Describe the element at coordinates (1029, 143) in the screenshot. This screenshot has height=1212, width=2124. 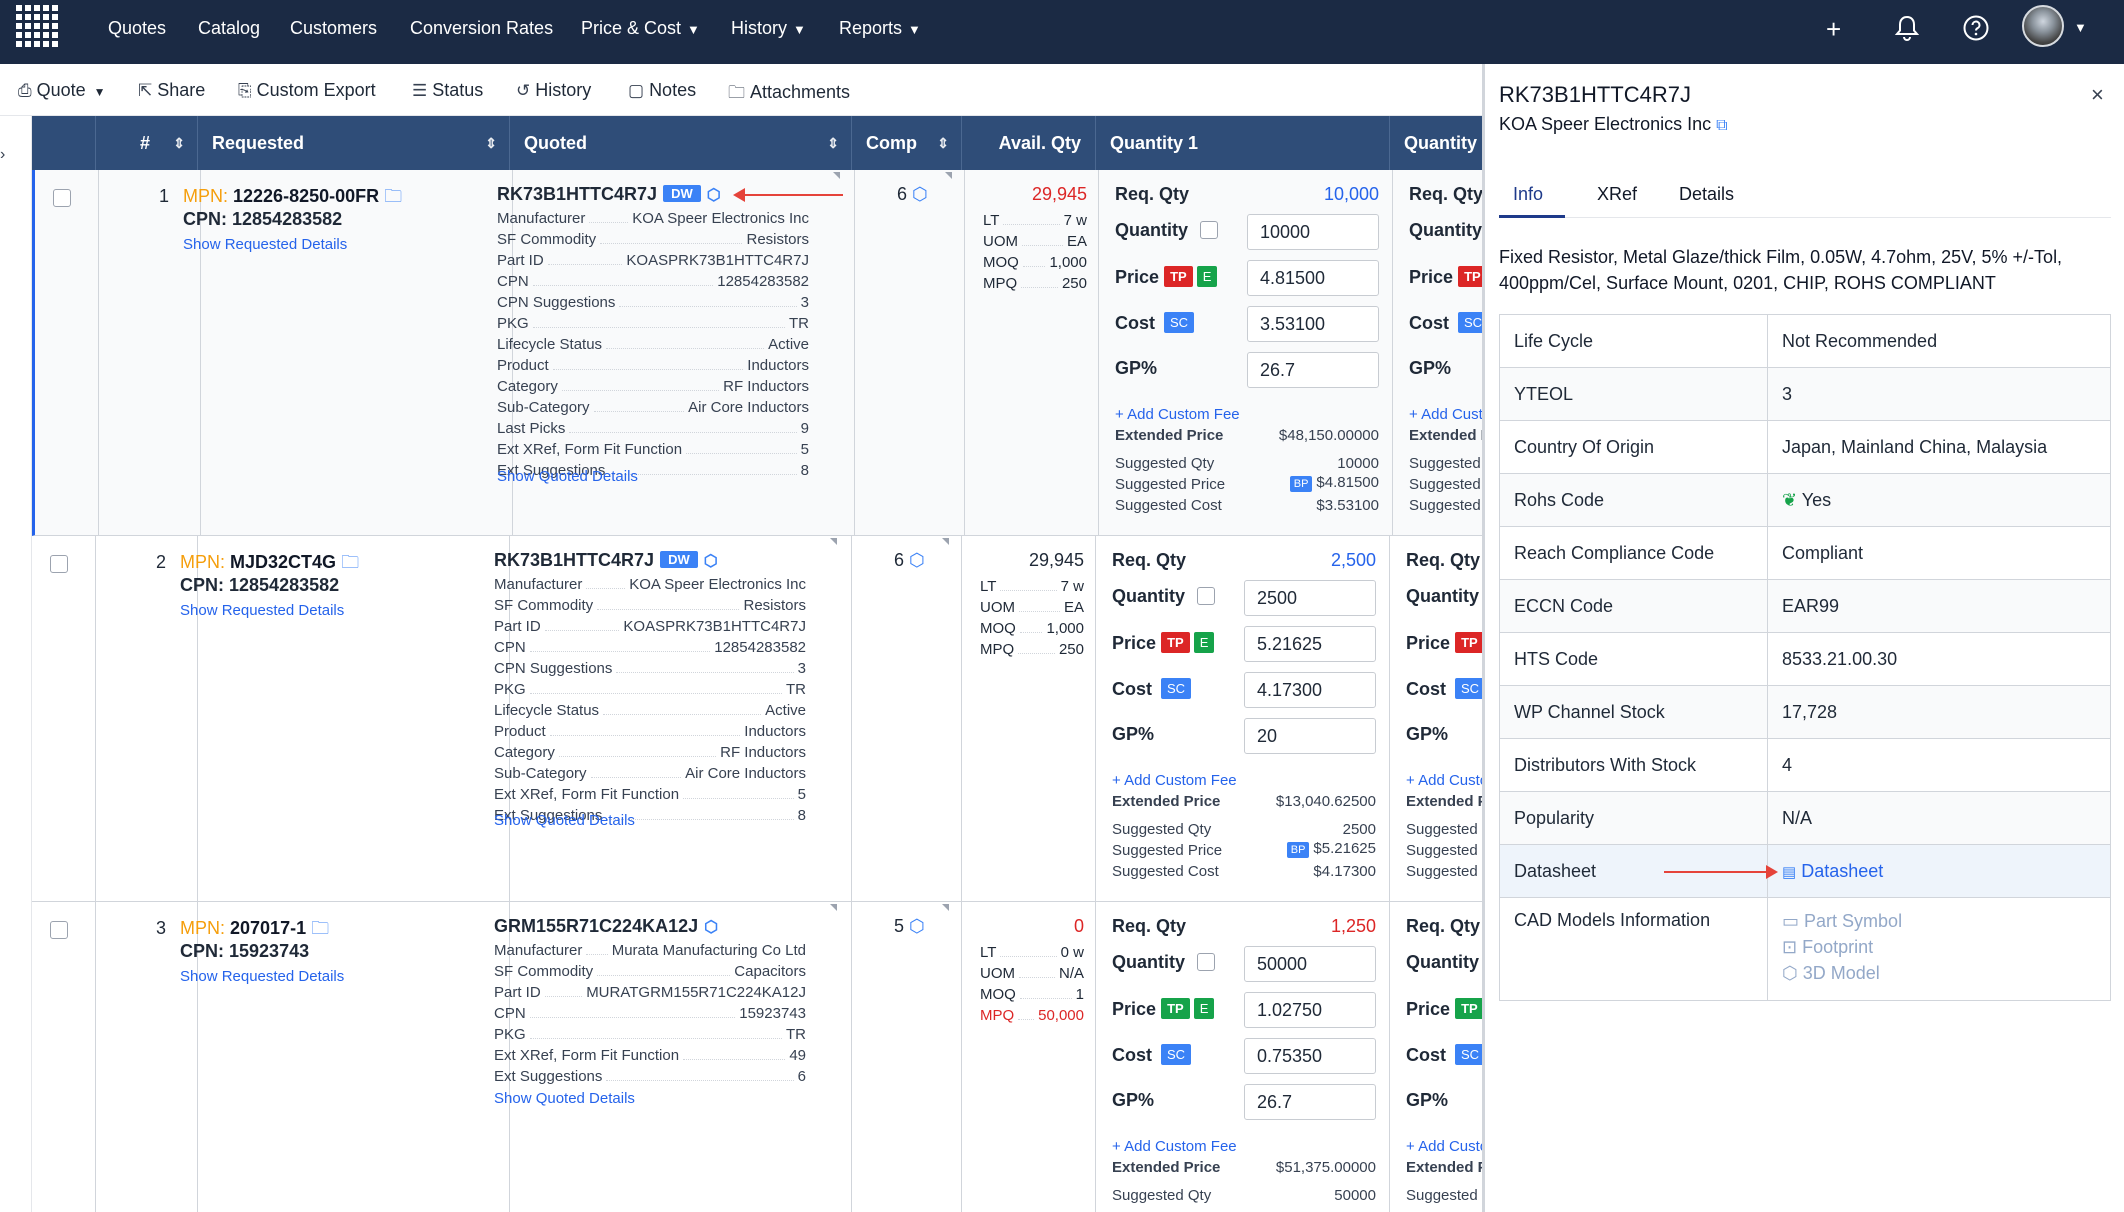
I see `header-avail-qty: Avail. Qty` at that location.